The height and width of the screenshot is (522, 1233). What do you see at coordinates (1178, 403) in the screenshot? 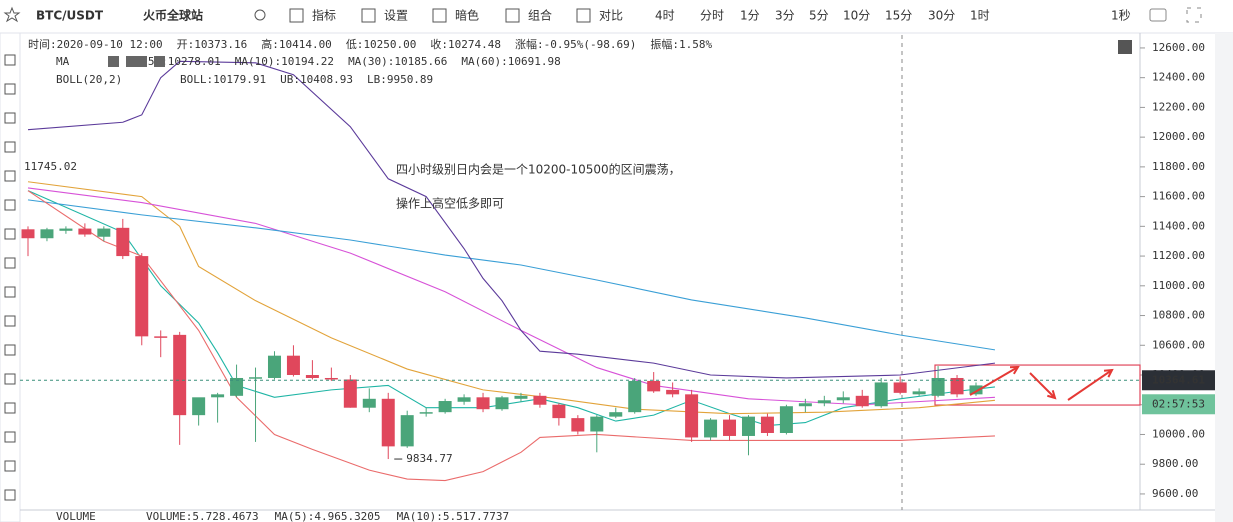
I see `countdown: 02:57:53` at bounding box center [1178, 403].